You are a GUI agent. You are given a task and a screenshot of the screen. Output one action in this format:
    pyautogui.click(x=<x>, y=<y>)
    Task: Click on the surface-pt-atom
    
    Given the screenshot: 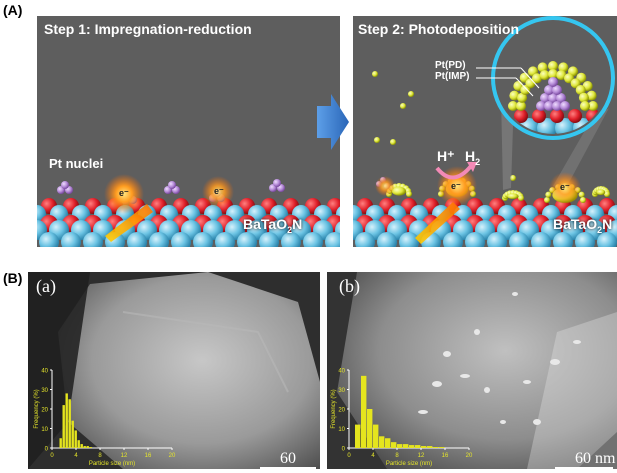 What is the action you would take?
    pyautogui.click(x=583, y=200)
    